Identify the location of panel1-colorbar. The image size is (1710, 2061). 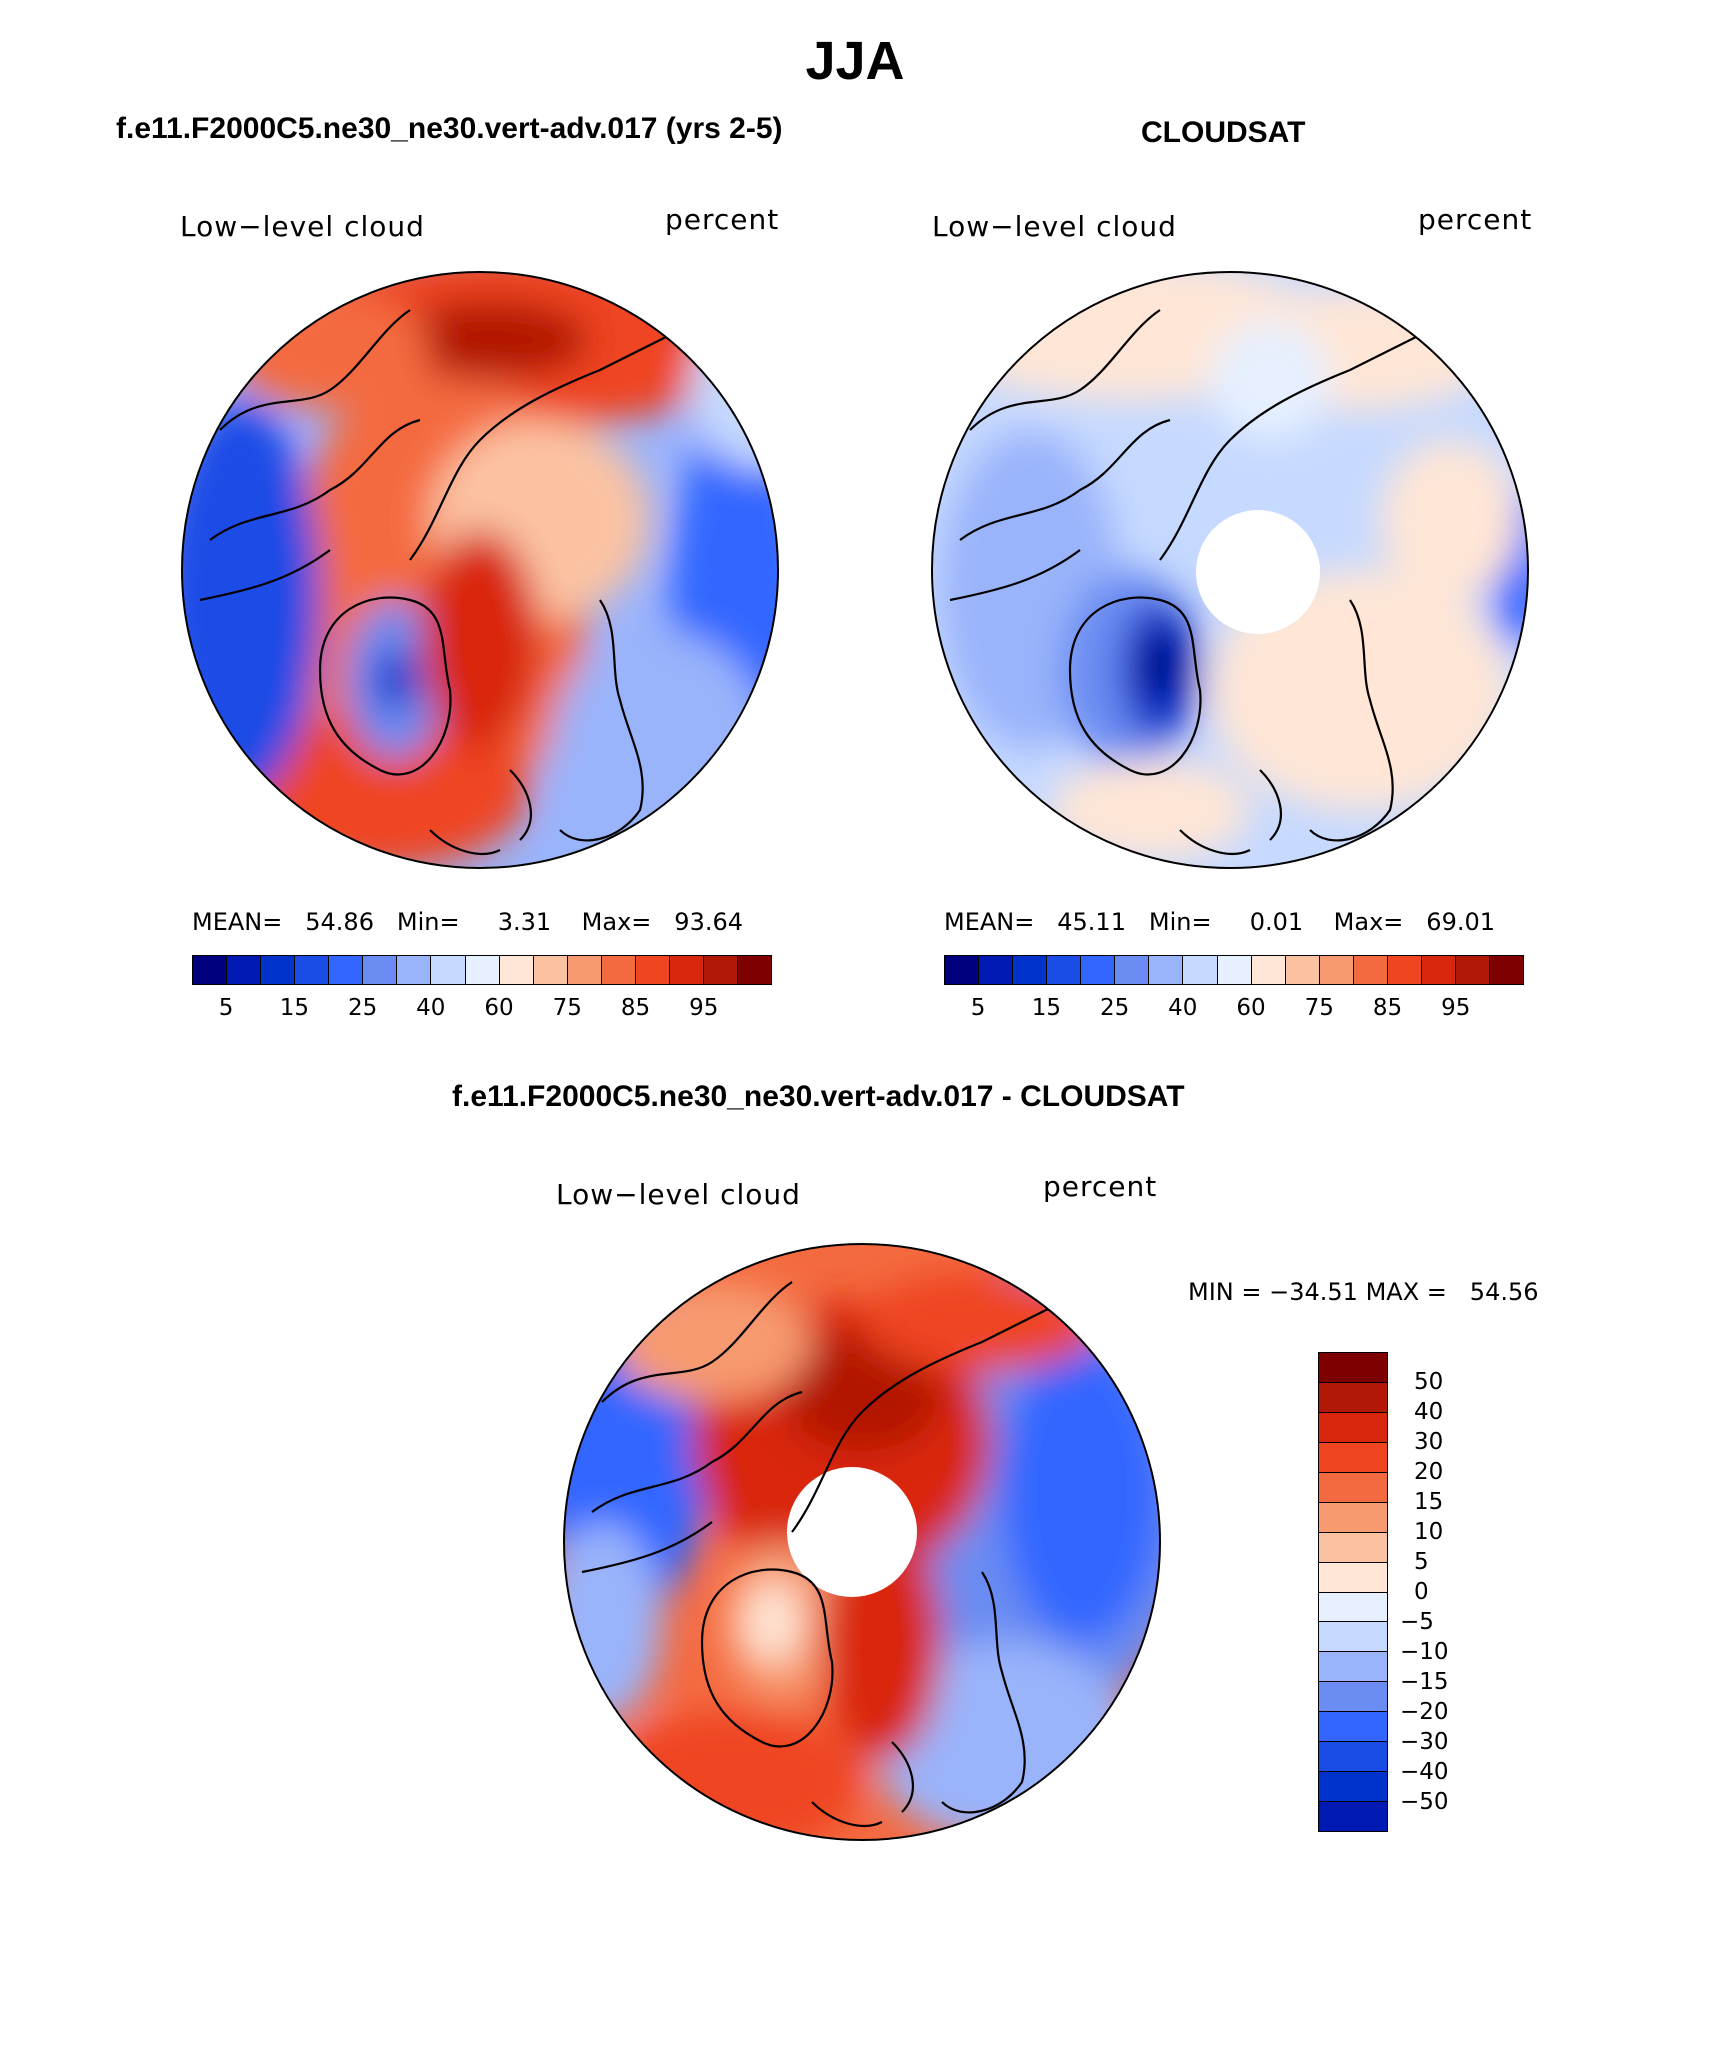
(482, 970).